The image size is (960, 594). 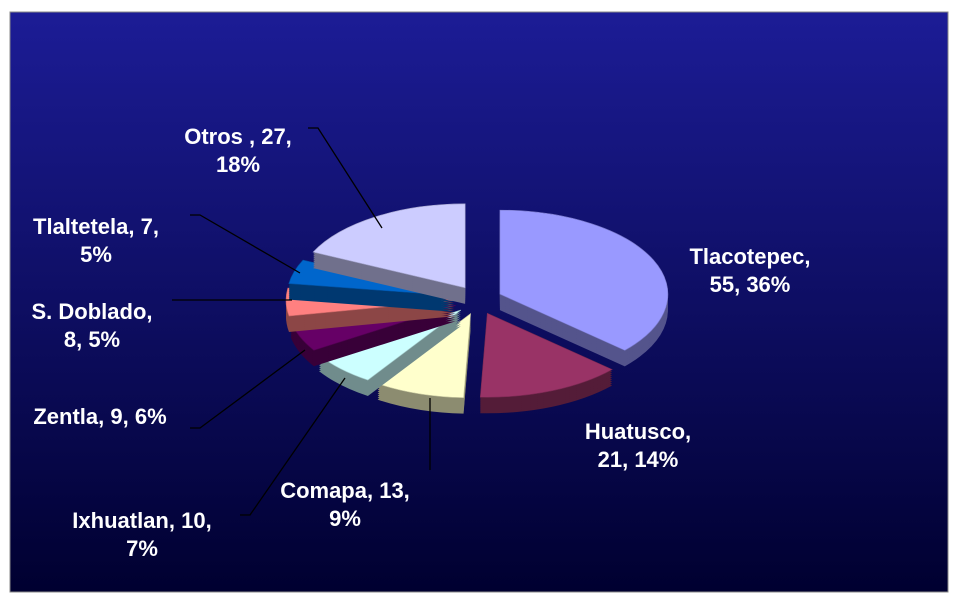 What do you see at coordinates (238, 164) in the screenshot?
I see `data-label-line: 18%` at bounding box center [238, 164].